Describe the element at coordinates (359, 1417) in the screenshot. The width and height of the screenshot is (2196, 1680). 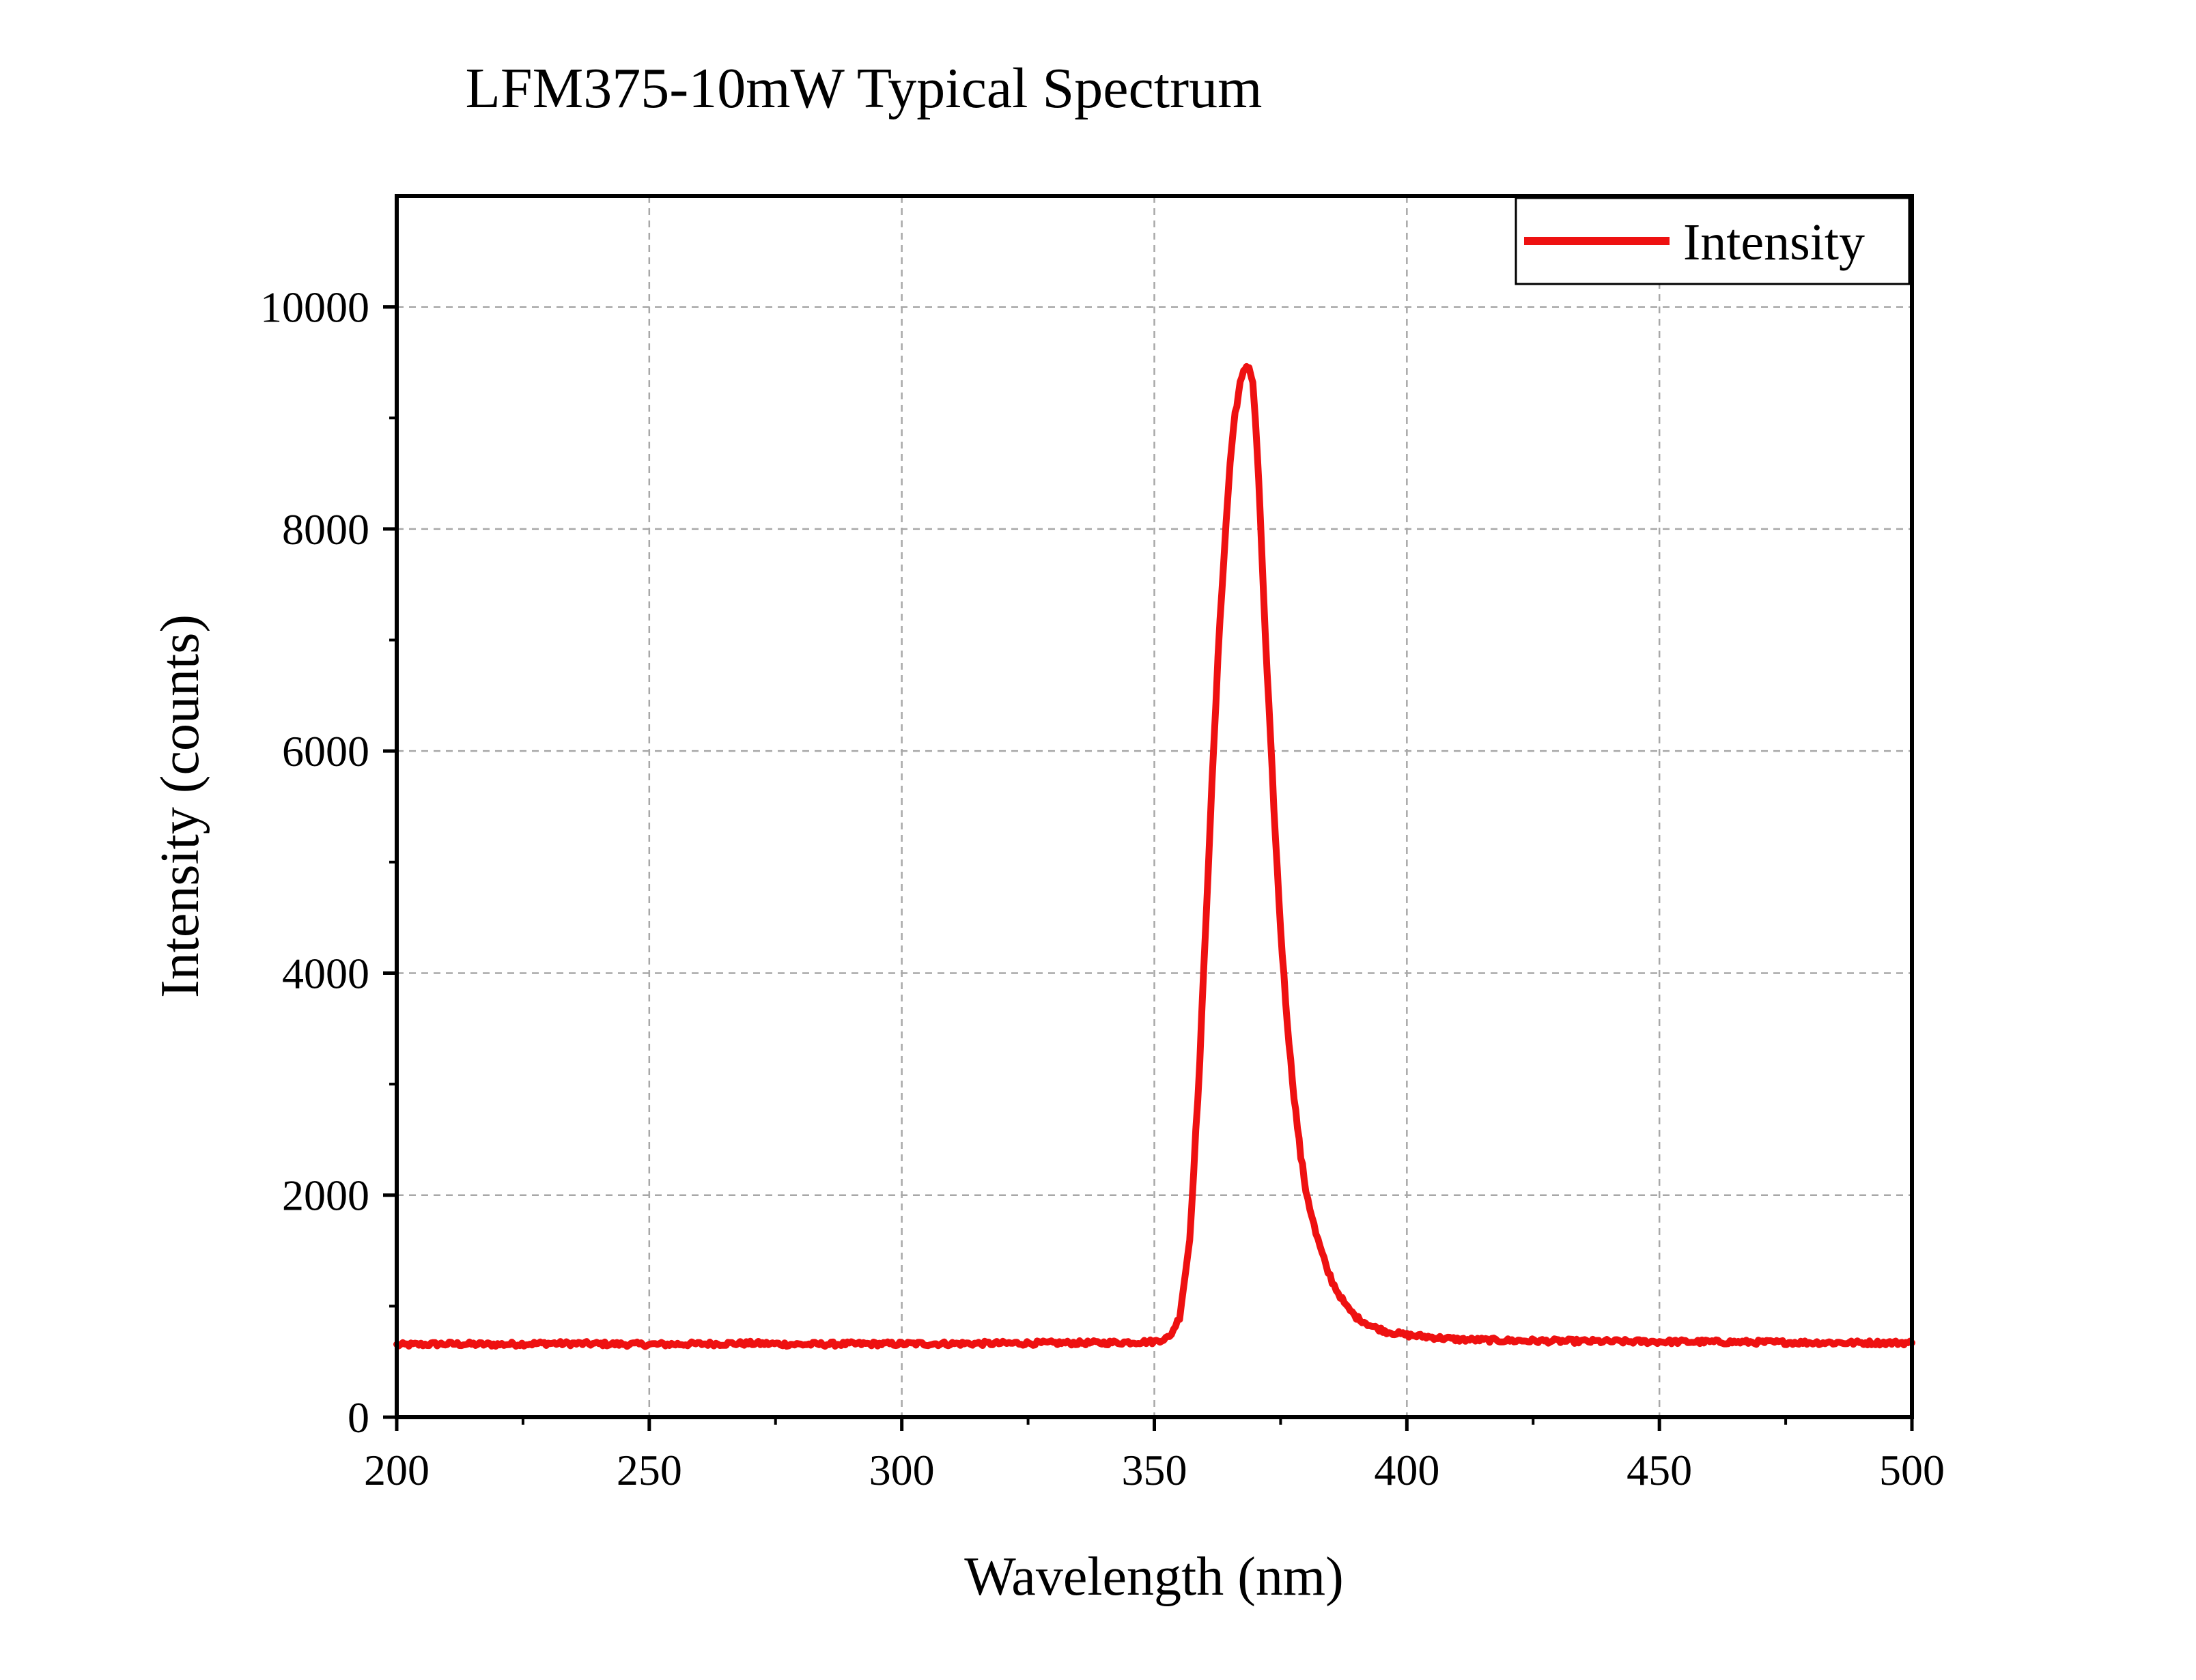
I see `y-tick-label: 0` at that location.